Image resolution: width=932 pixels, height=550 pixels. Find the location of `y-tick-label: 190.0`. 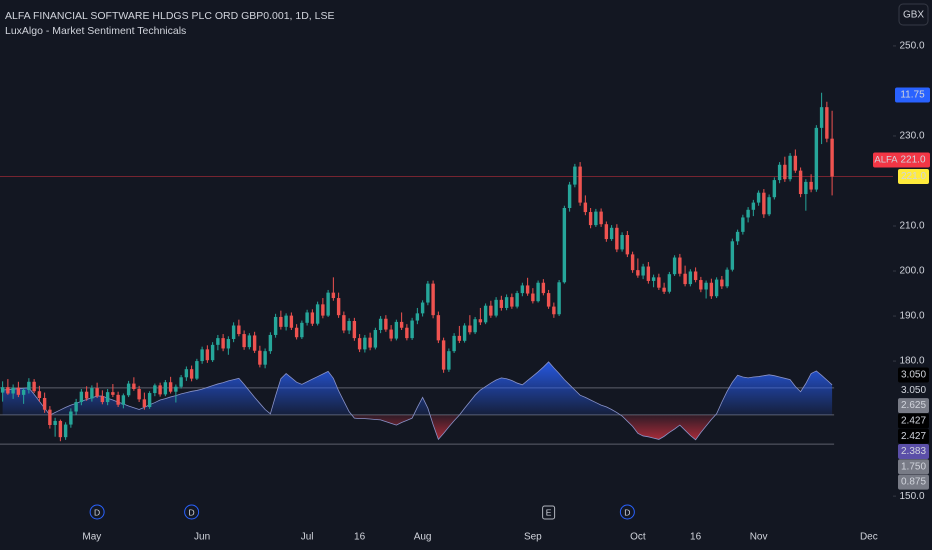

y-tick-label: 190.0 is located at coordinates (911, 316).